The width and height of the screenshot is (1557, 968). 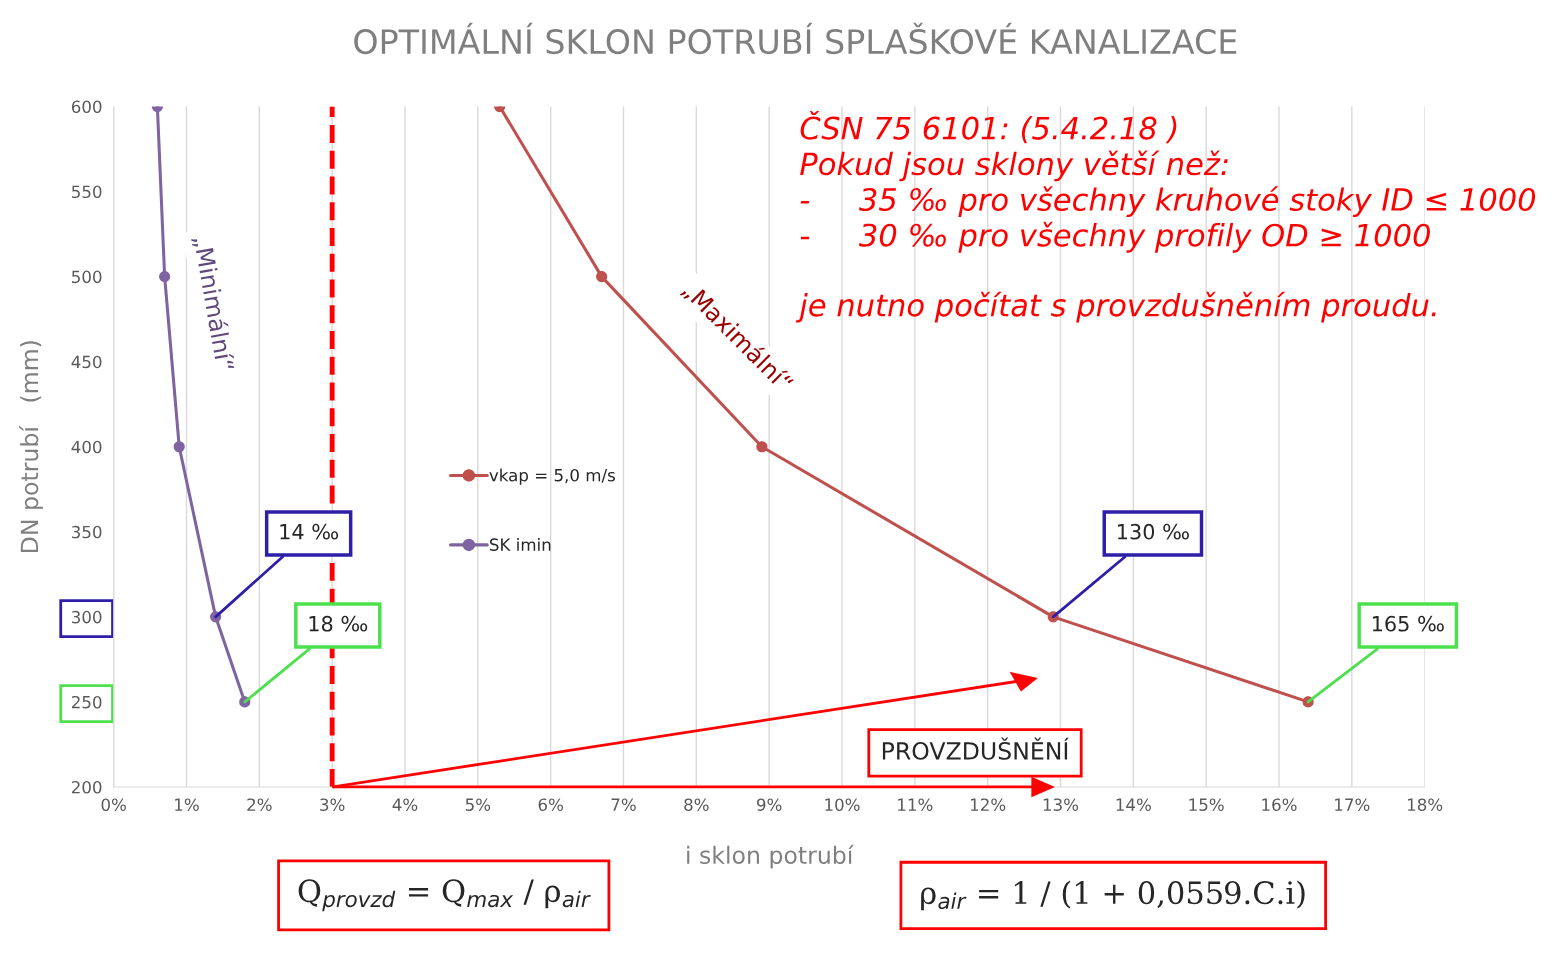 I want to click on annotation: 165 ‰, so click(x=1408, y=623).